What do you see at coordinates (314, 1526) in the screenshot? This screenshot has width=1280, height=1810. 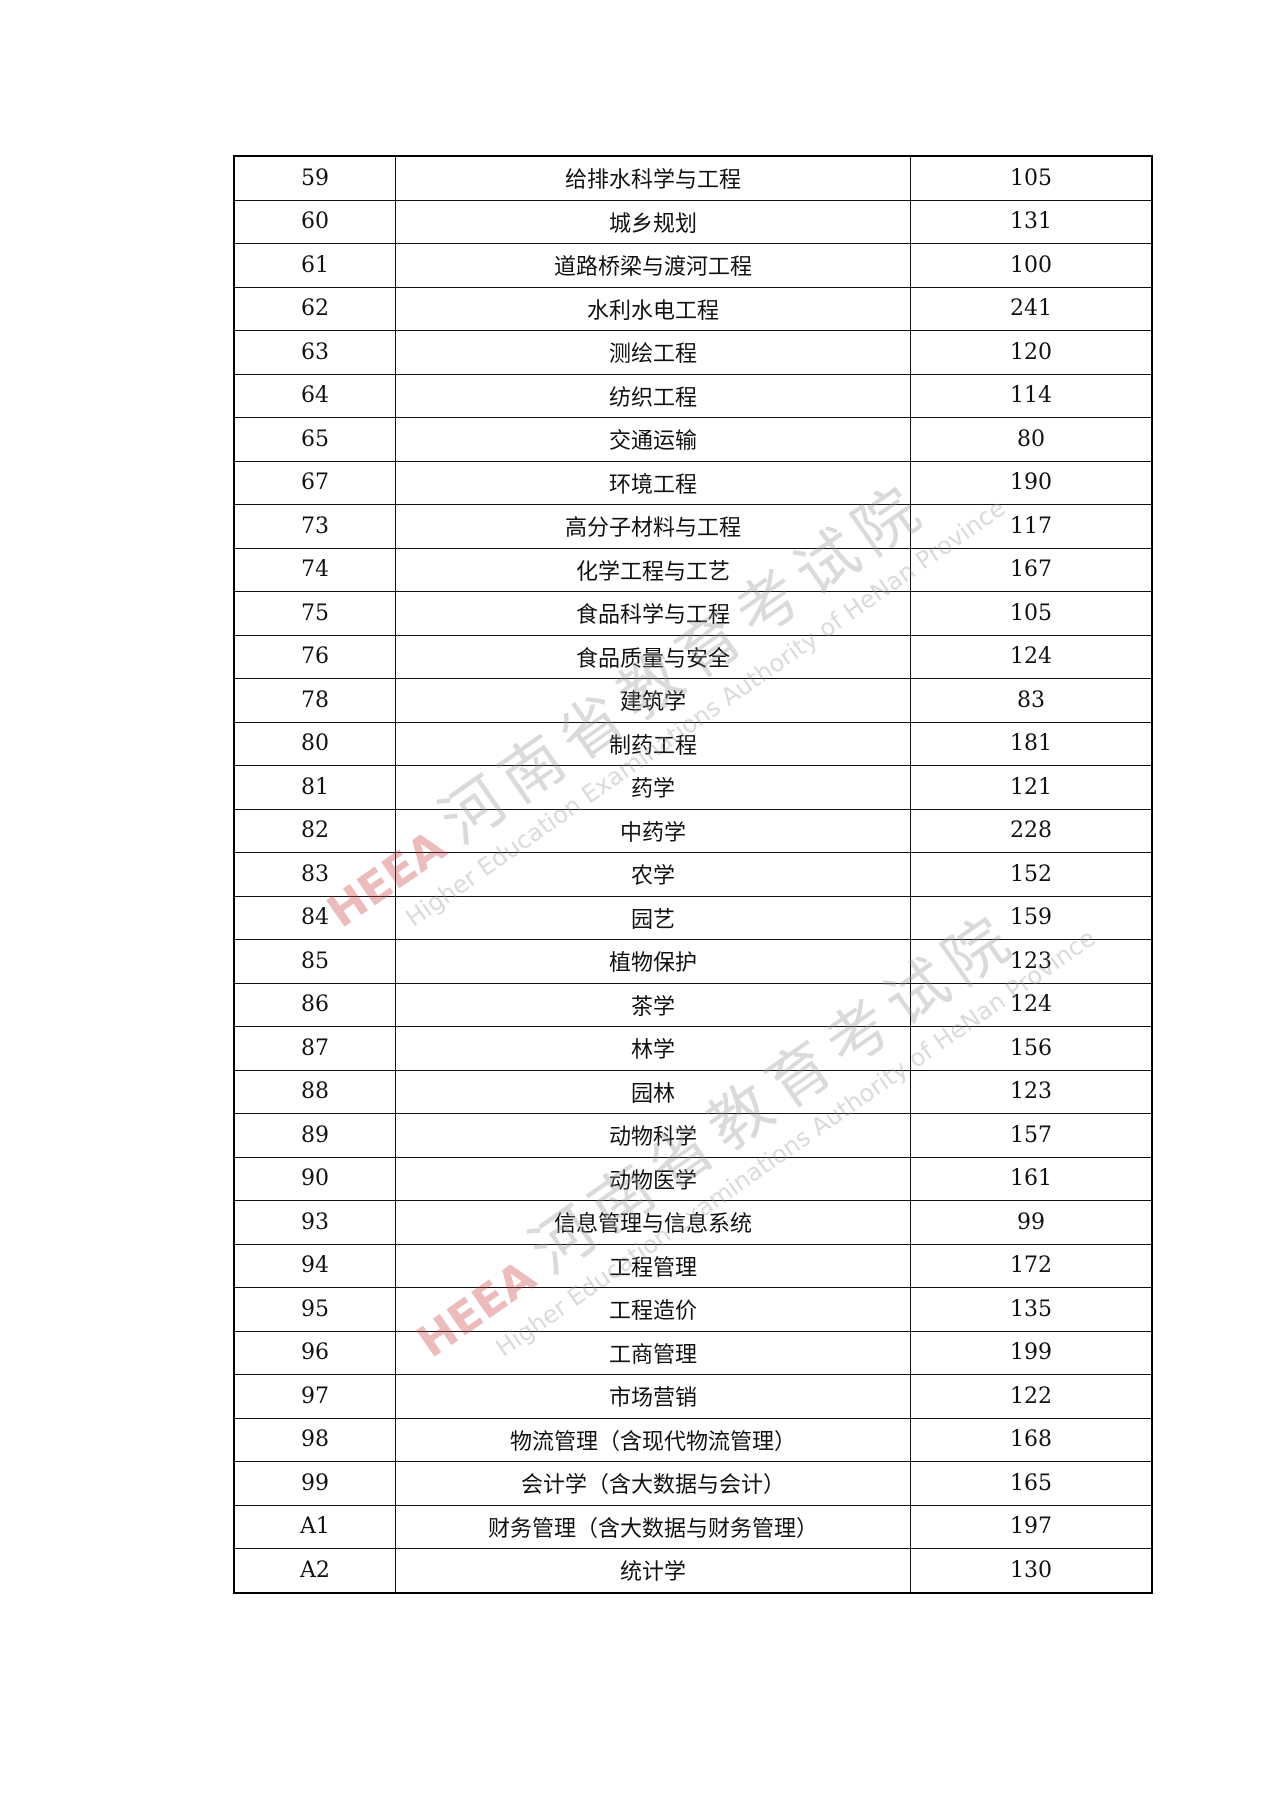 I see `code-cell: A1` at bounding box center [314, 1526].